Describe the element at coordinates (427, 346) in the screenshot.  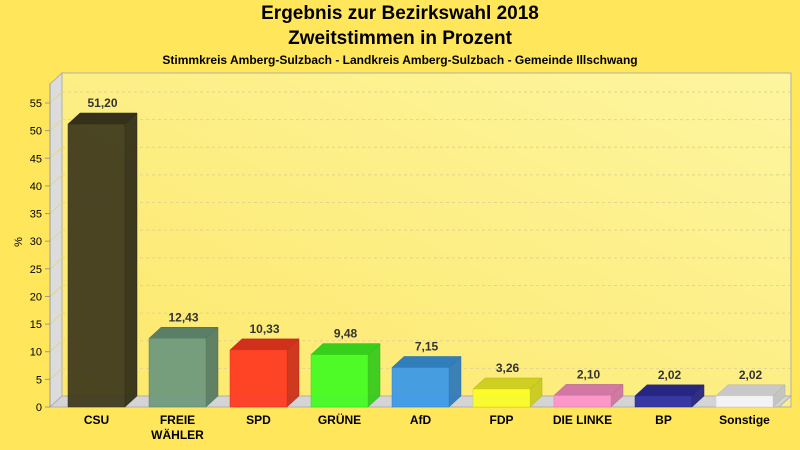
I see `value-label: 7,15` at that location.